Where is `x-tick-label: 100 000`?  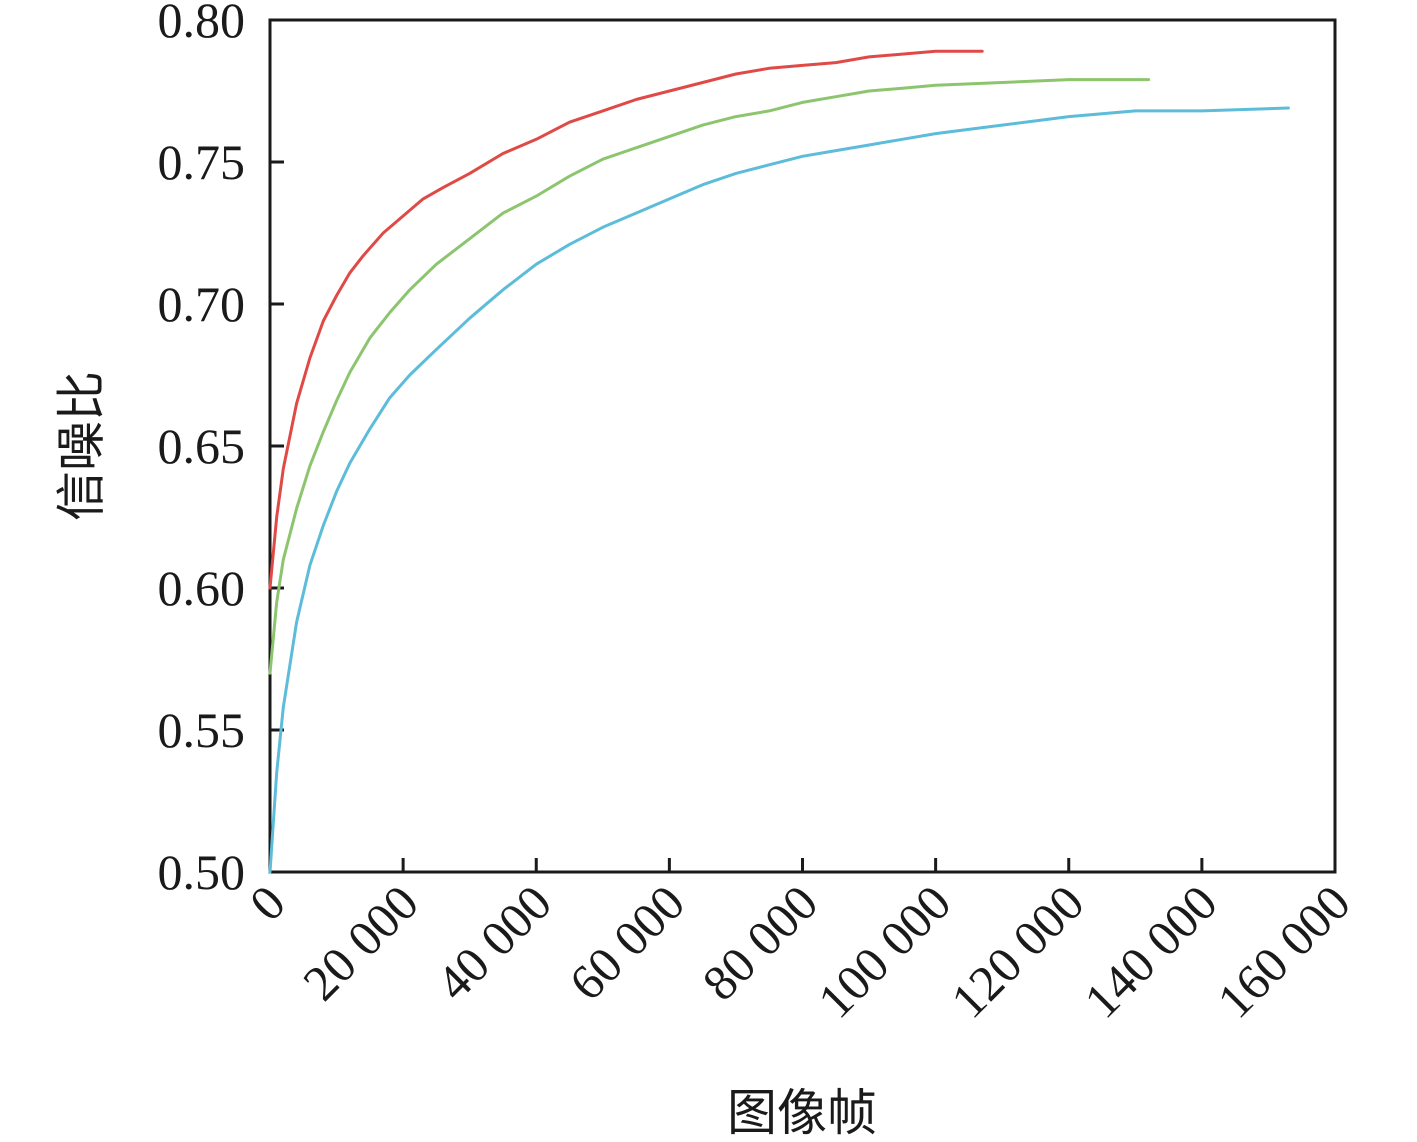 x-tick-label: 100 000 is located at coordinates (884, 951).